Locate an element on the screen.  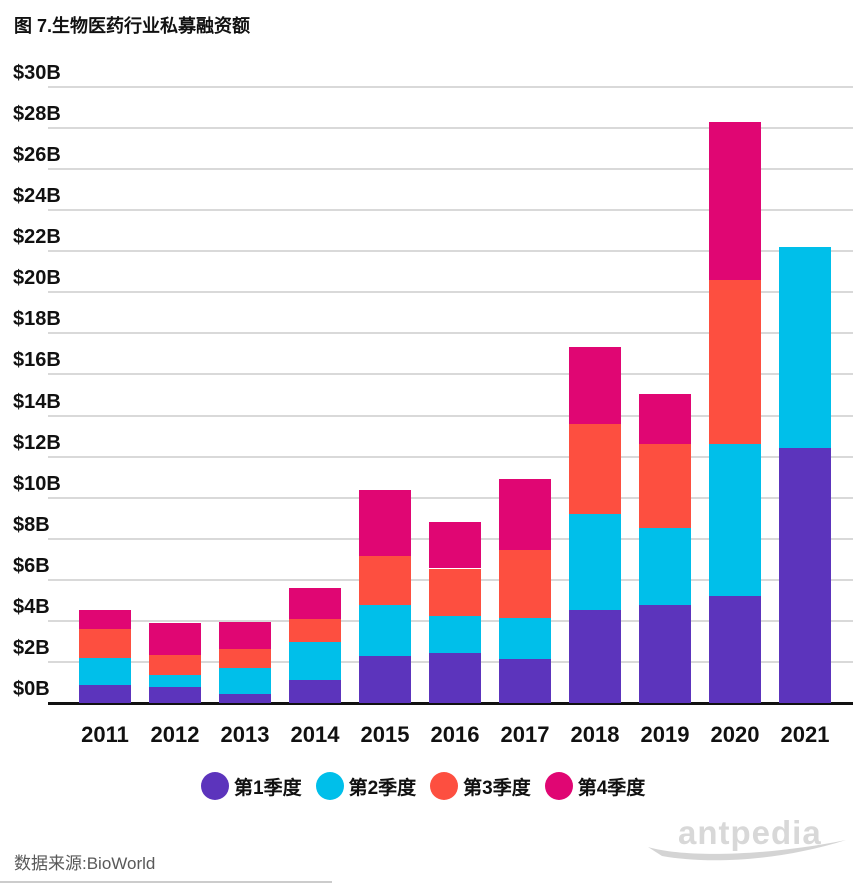
y-axis-label: $8B is located at coordinates (31, 524).